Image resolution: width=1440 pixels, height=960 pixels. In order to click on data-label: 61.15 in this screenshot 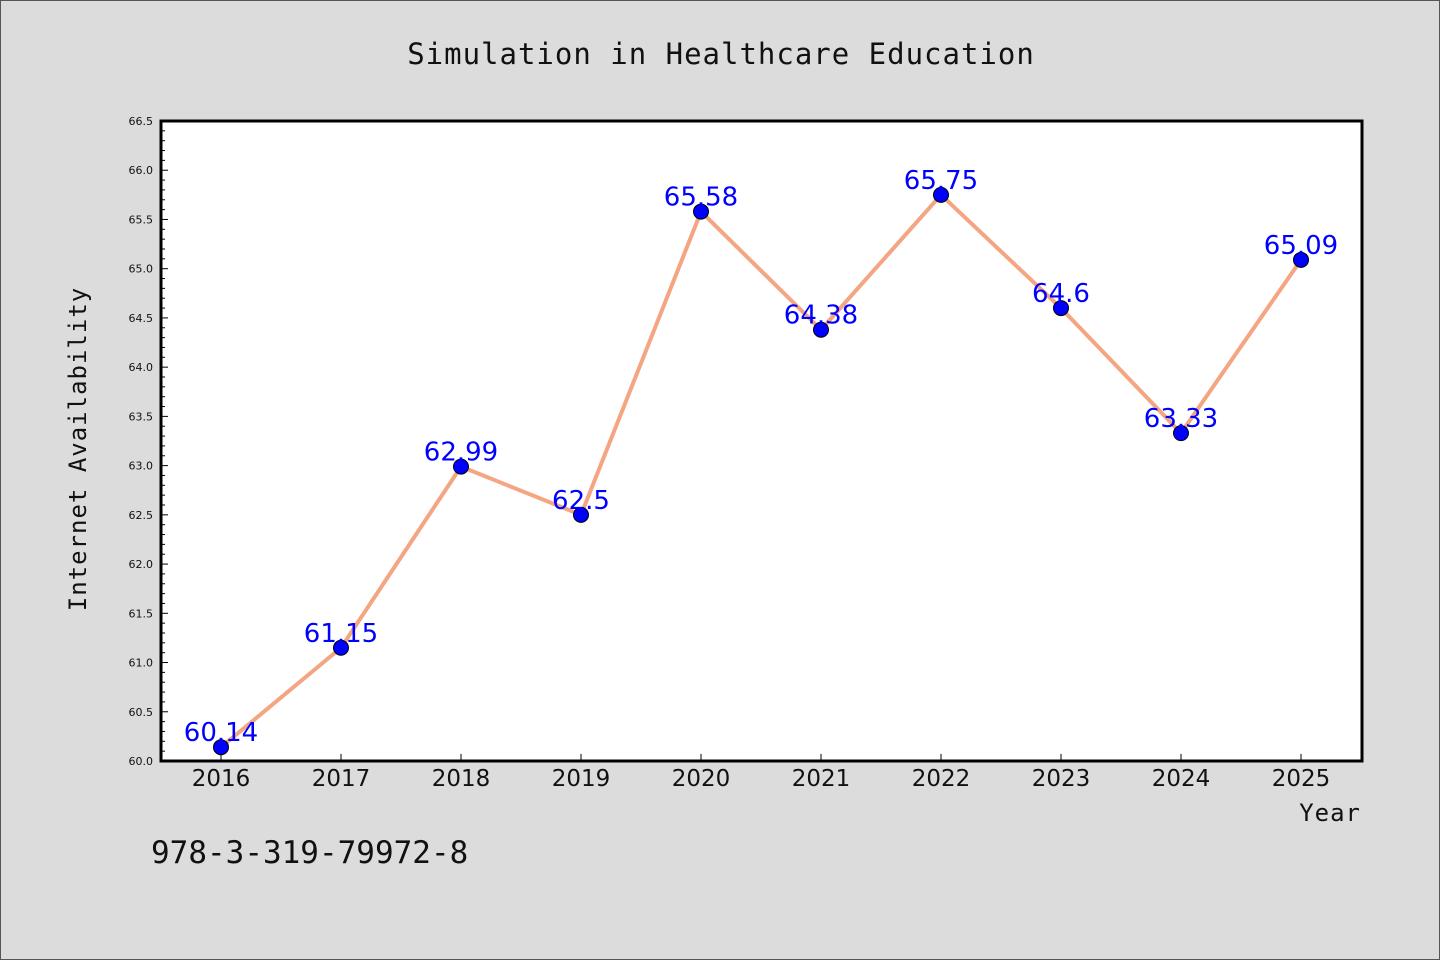, I will do `click(341, 634)`.